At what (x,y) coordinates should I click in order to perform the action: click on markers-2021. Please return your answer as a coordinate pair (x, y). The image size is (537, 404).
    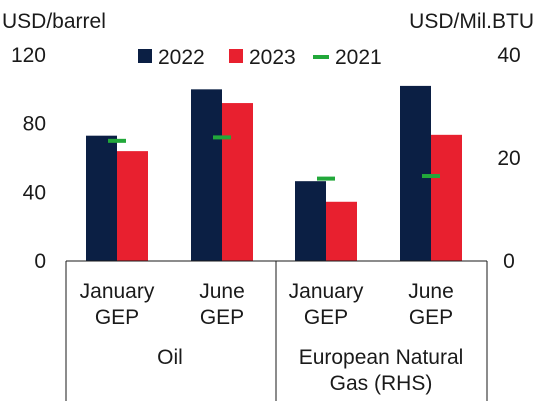
    Looking at the image, I should click on (274, 158).